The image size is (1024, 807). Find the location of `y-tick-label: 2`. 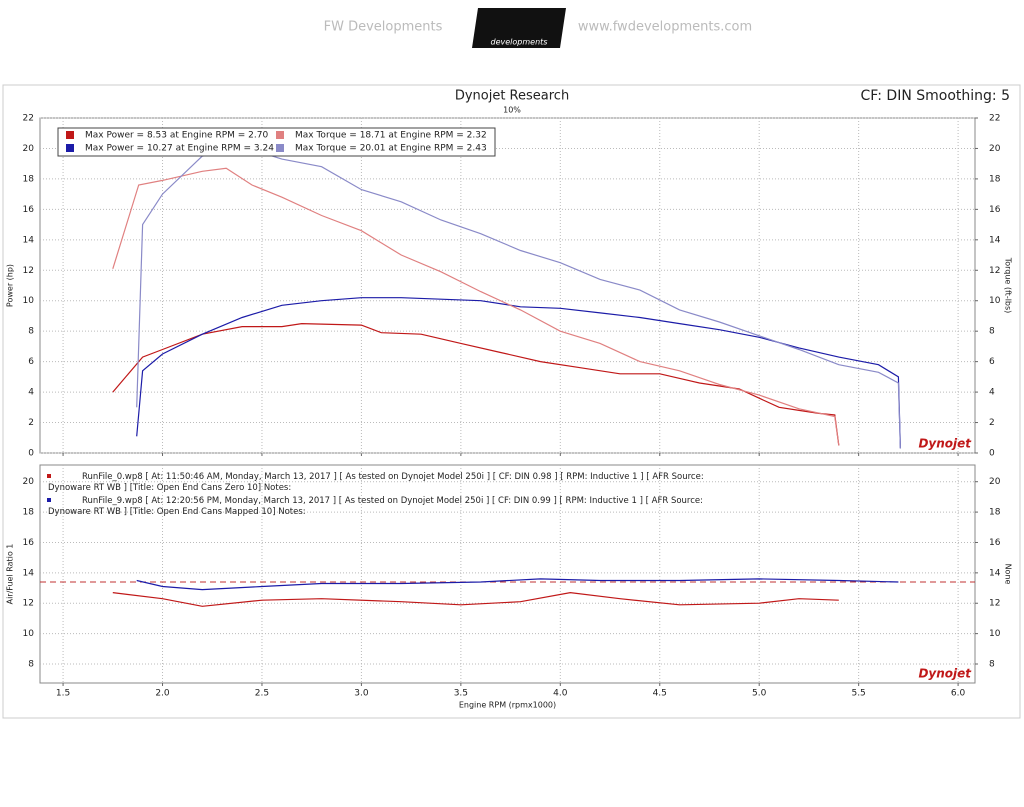

y-tick-label: 2 is located at coordinates (31, 423).